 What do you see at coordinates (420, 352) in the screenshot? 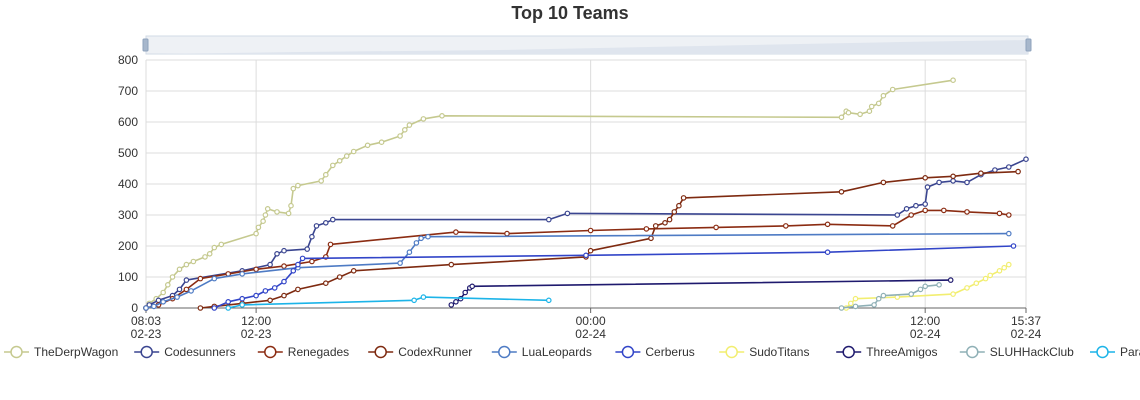
I see `legend-item-codexrunner: CodexRunner` at bounding box center [420, 352].